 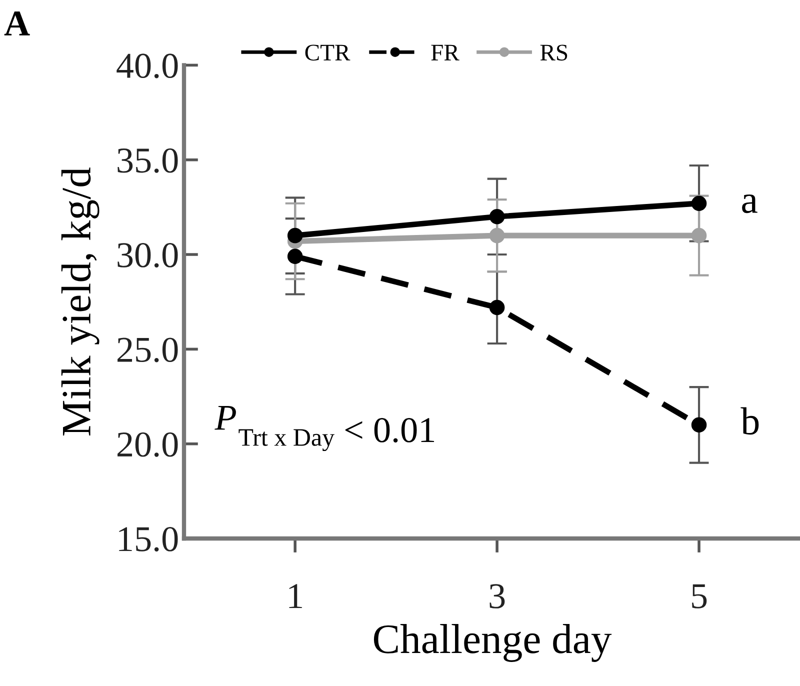 I want to click on y-axis-title: Milk yield, kg/d, so click(x=80, y=302).